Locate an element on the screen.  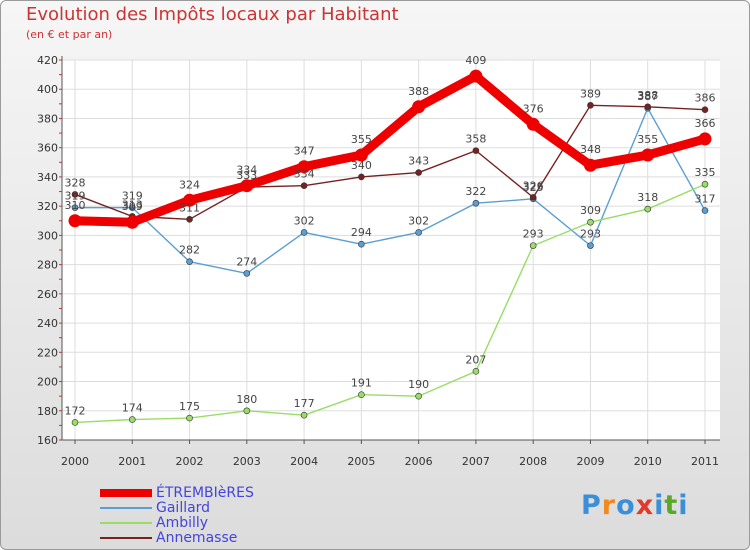
data-label-annemasse: 388 is located at coordinates (647, 95).